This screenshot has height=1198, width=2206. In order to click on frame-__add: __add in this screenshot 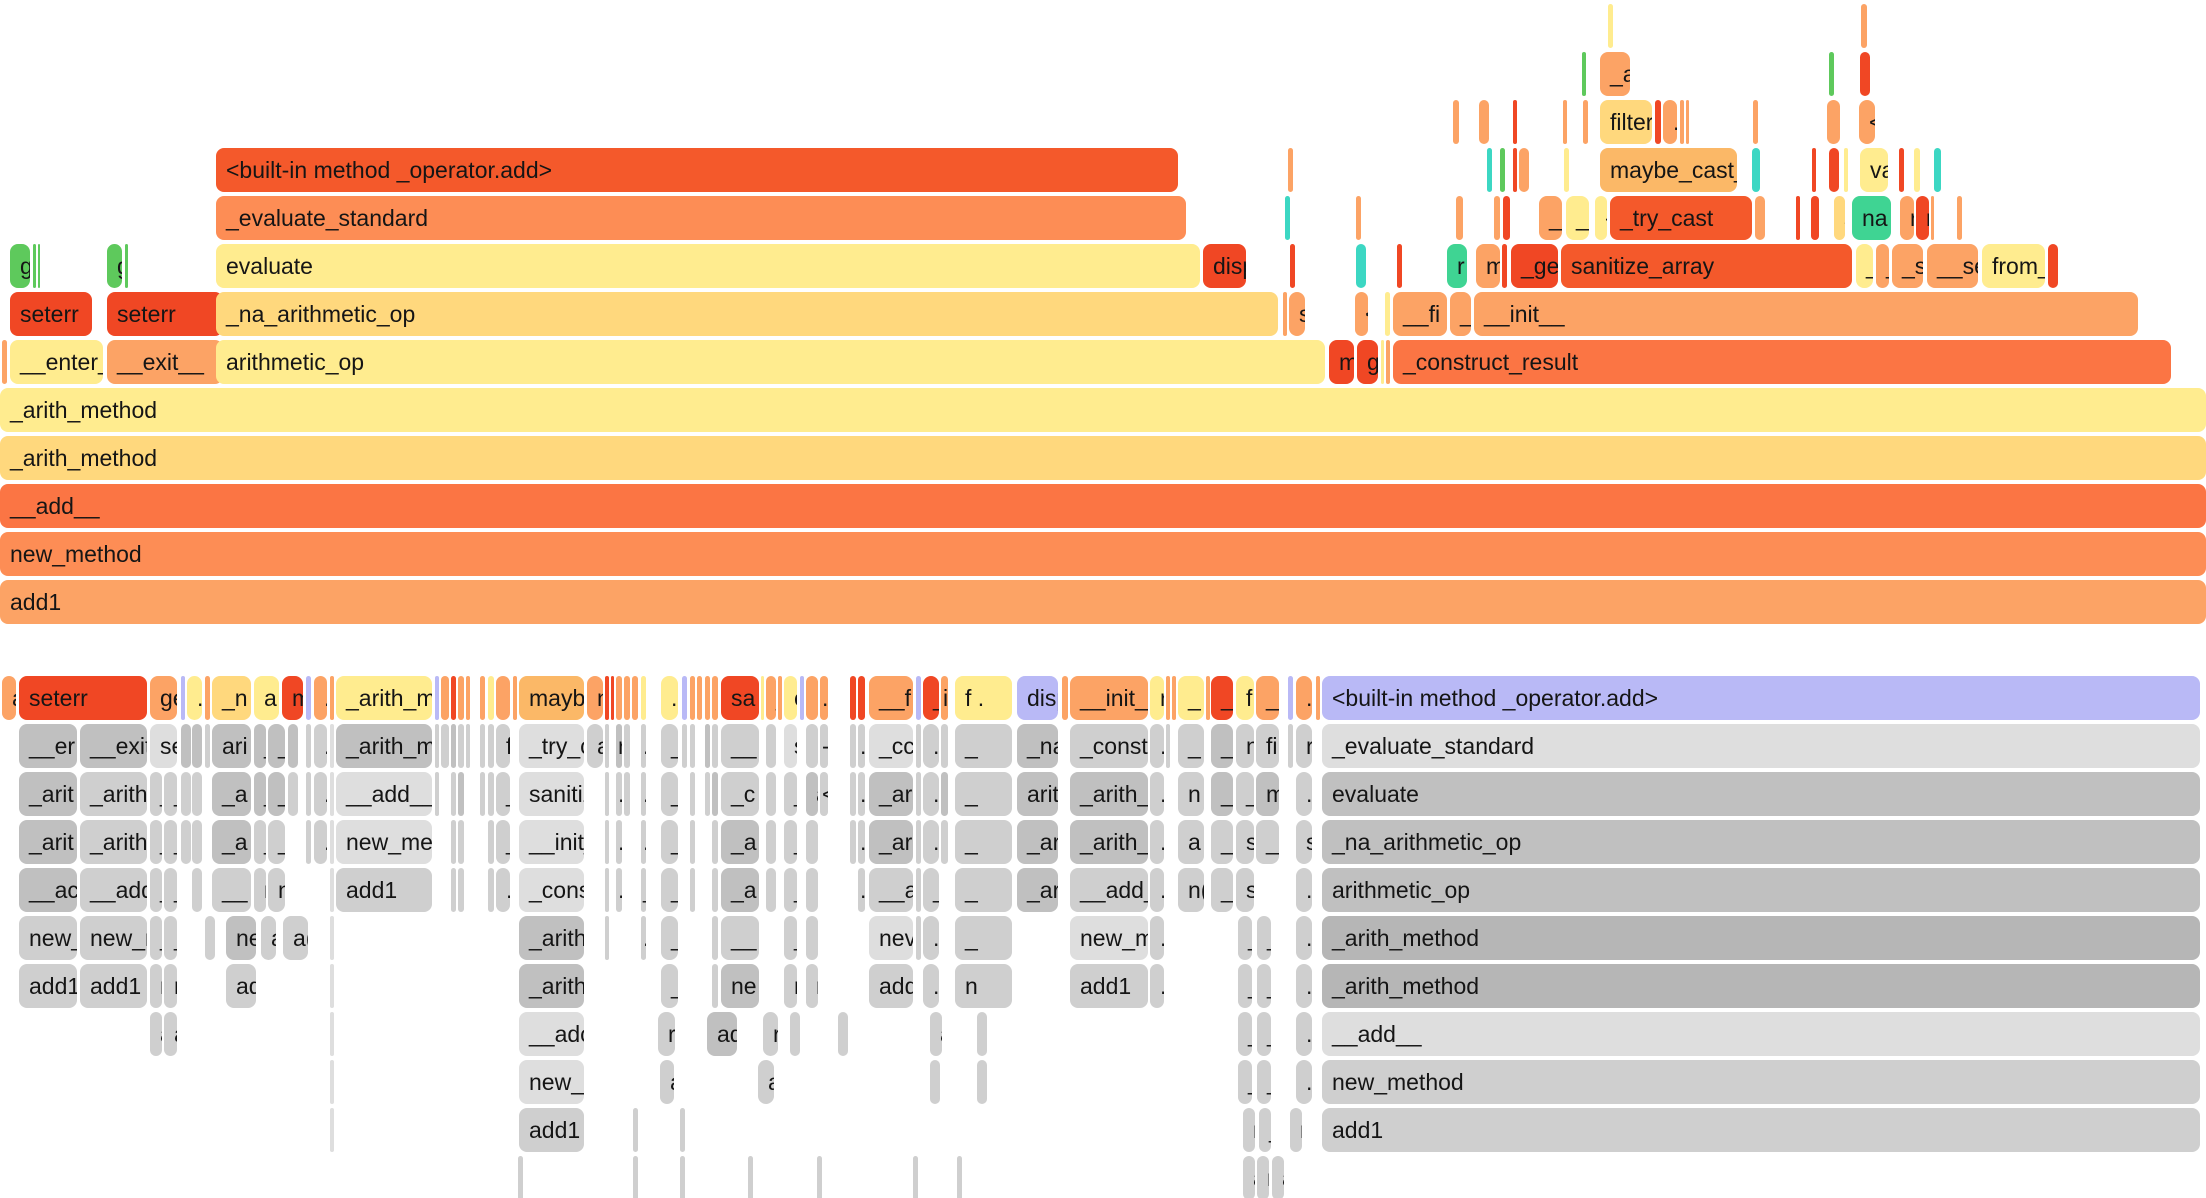, I will do `click(113, 890)`.